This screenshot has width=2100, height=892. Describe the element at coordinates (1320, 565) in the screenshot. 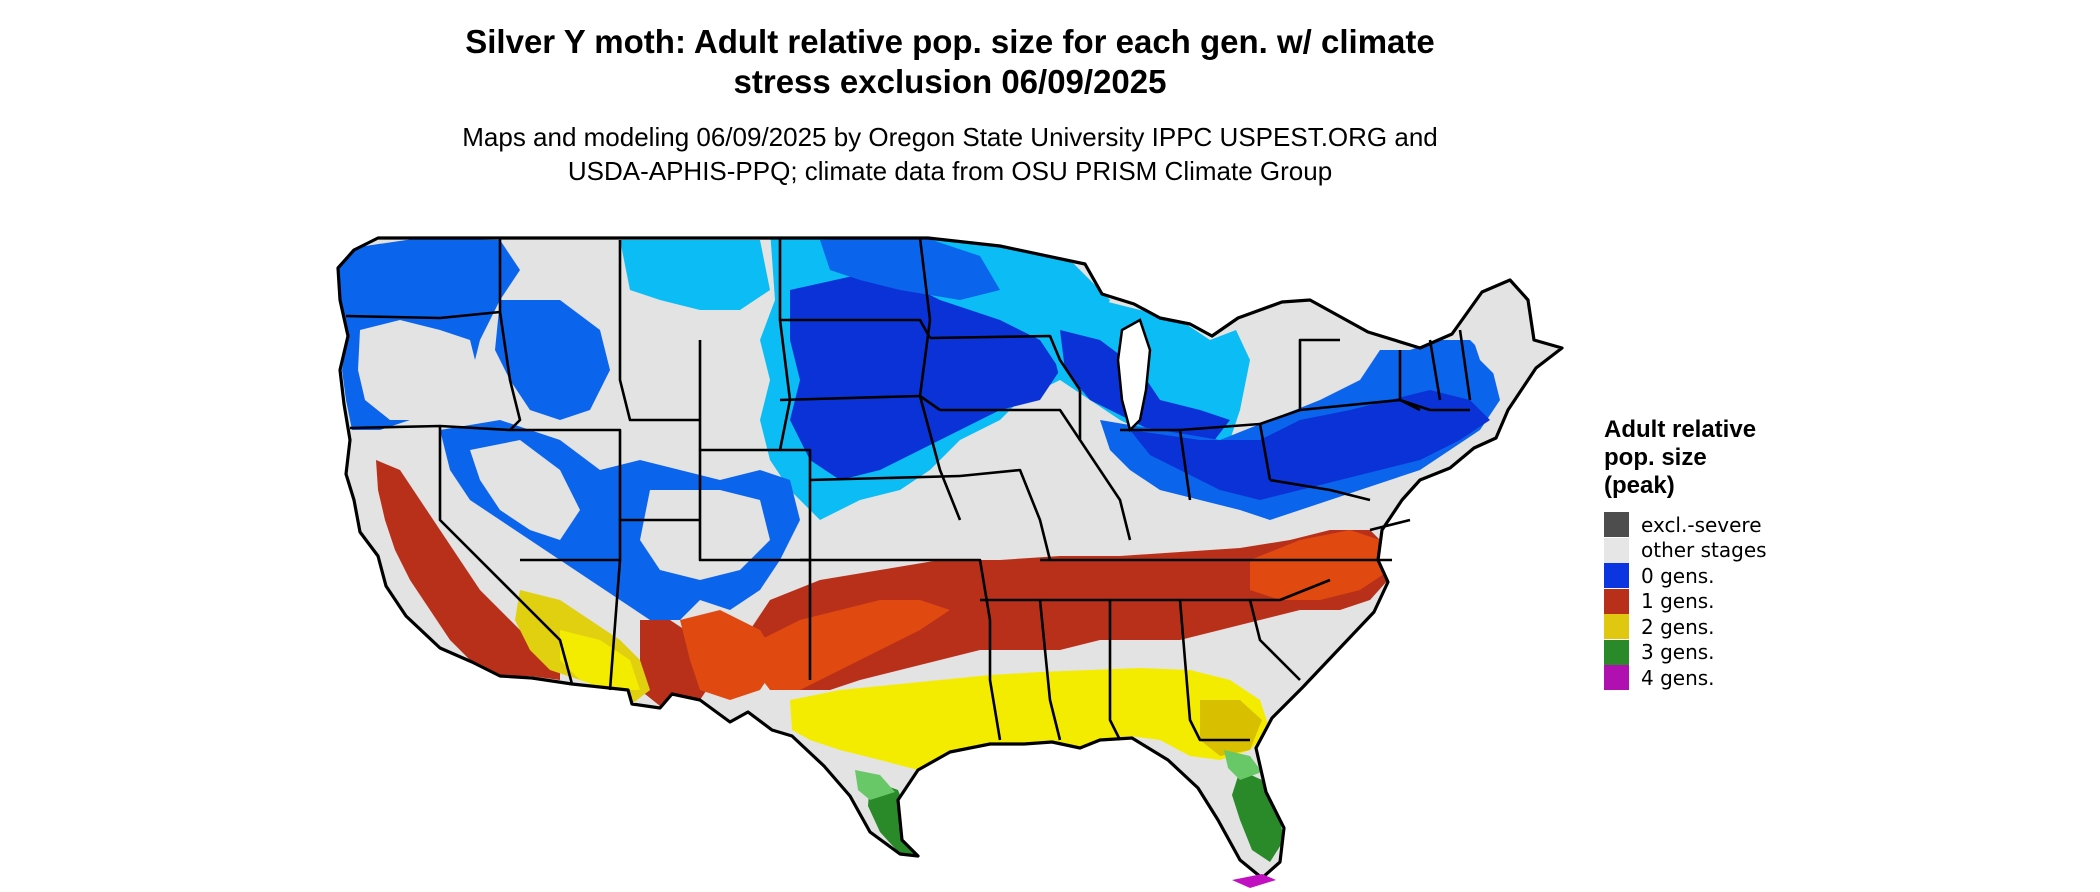

I see `one-gen-region-carolina` at that location.